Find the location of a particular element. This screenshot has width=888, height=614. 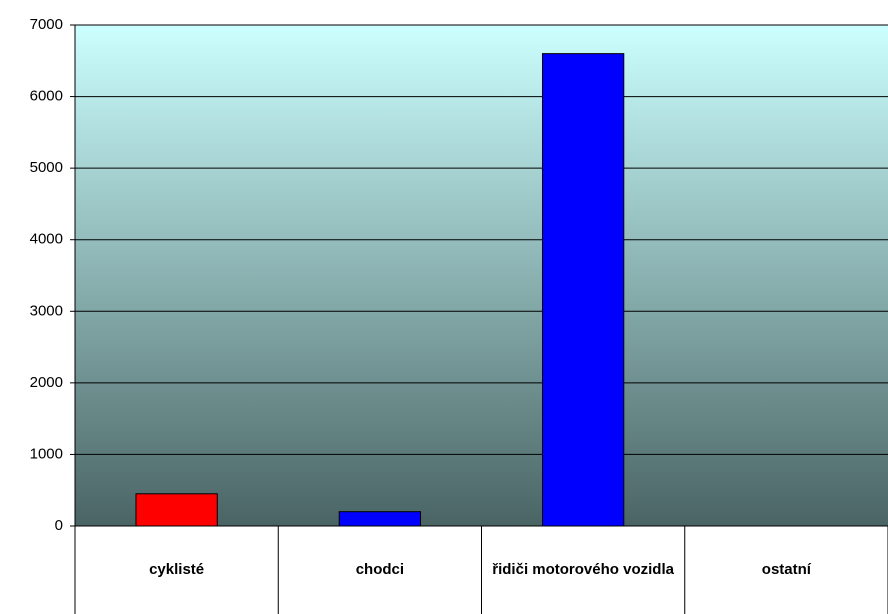

y-tick-label: 7000 is located at coordinates (46, 24).